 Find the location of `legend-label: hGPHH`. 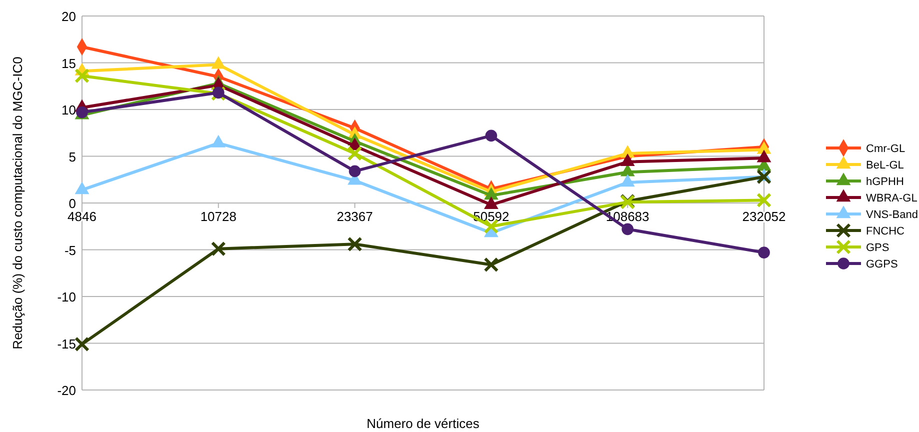

legend-label: hGPHH is located at coordinates (885, 182).